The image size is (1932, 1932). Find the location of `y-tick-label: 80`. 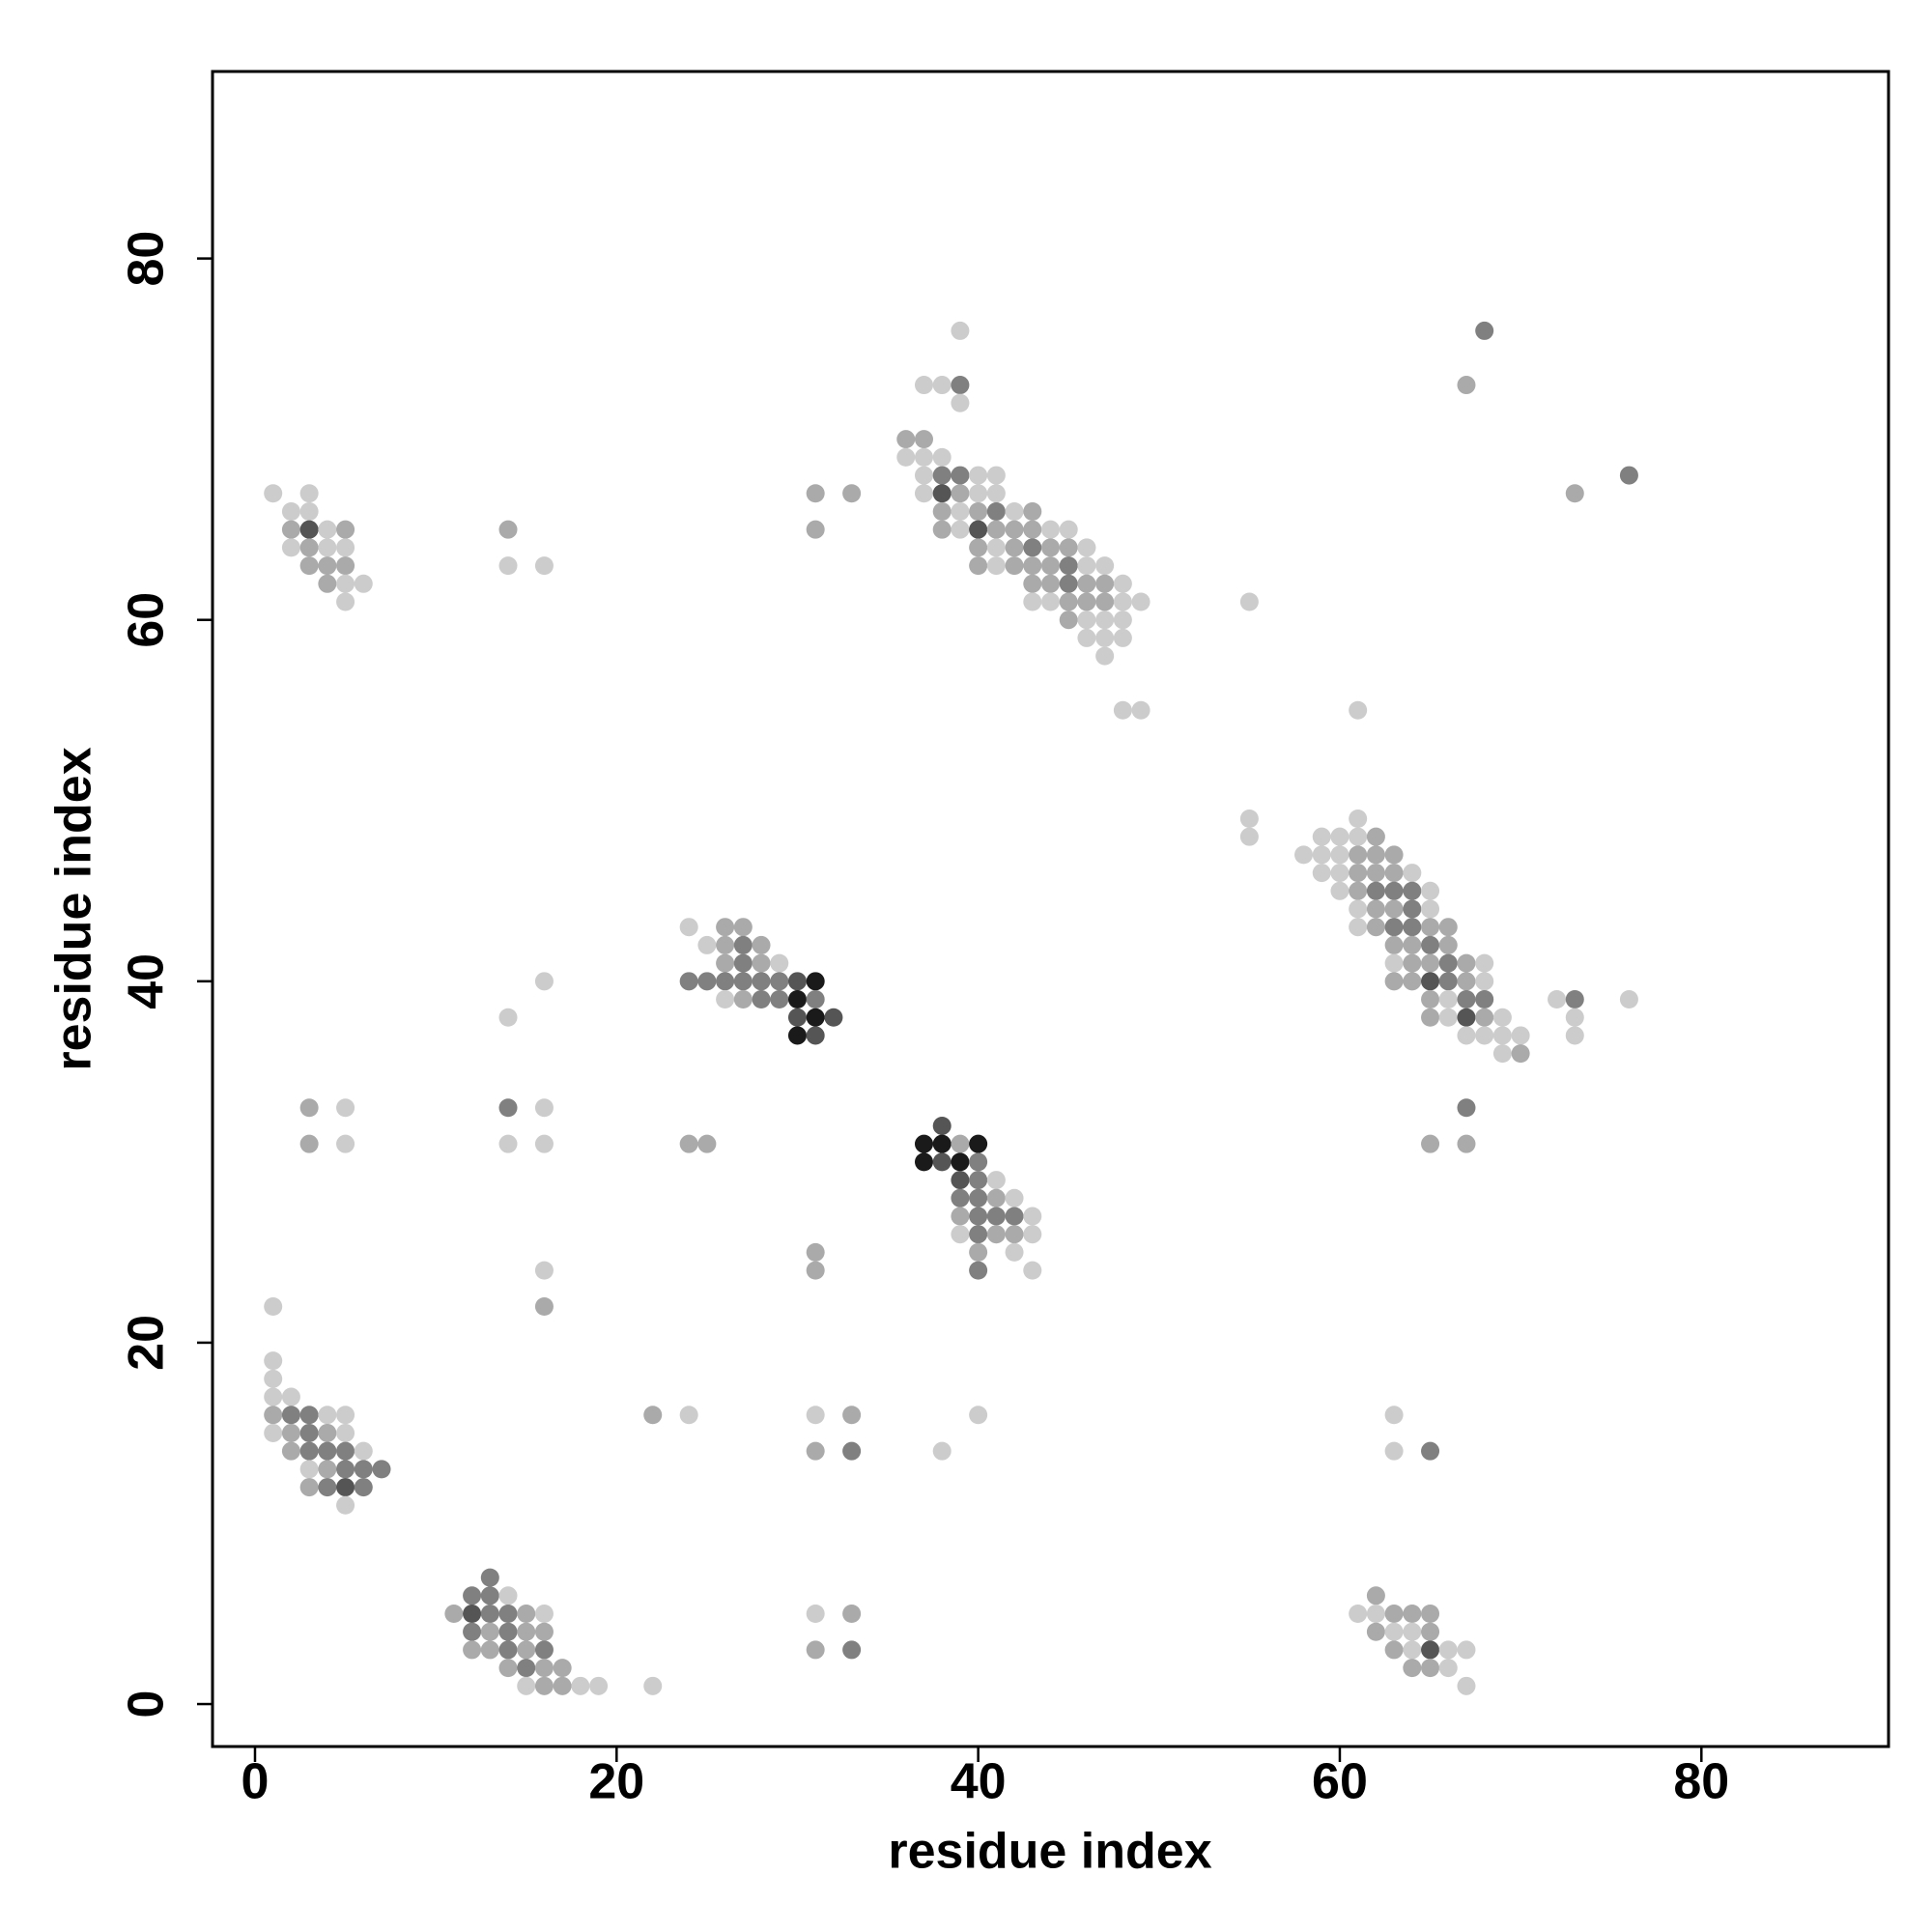

y-tick-label: 80 is located at coordinates (147, 259).